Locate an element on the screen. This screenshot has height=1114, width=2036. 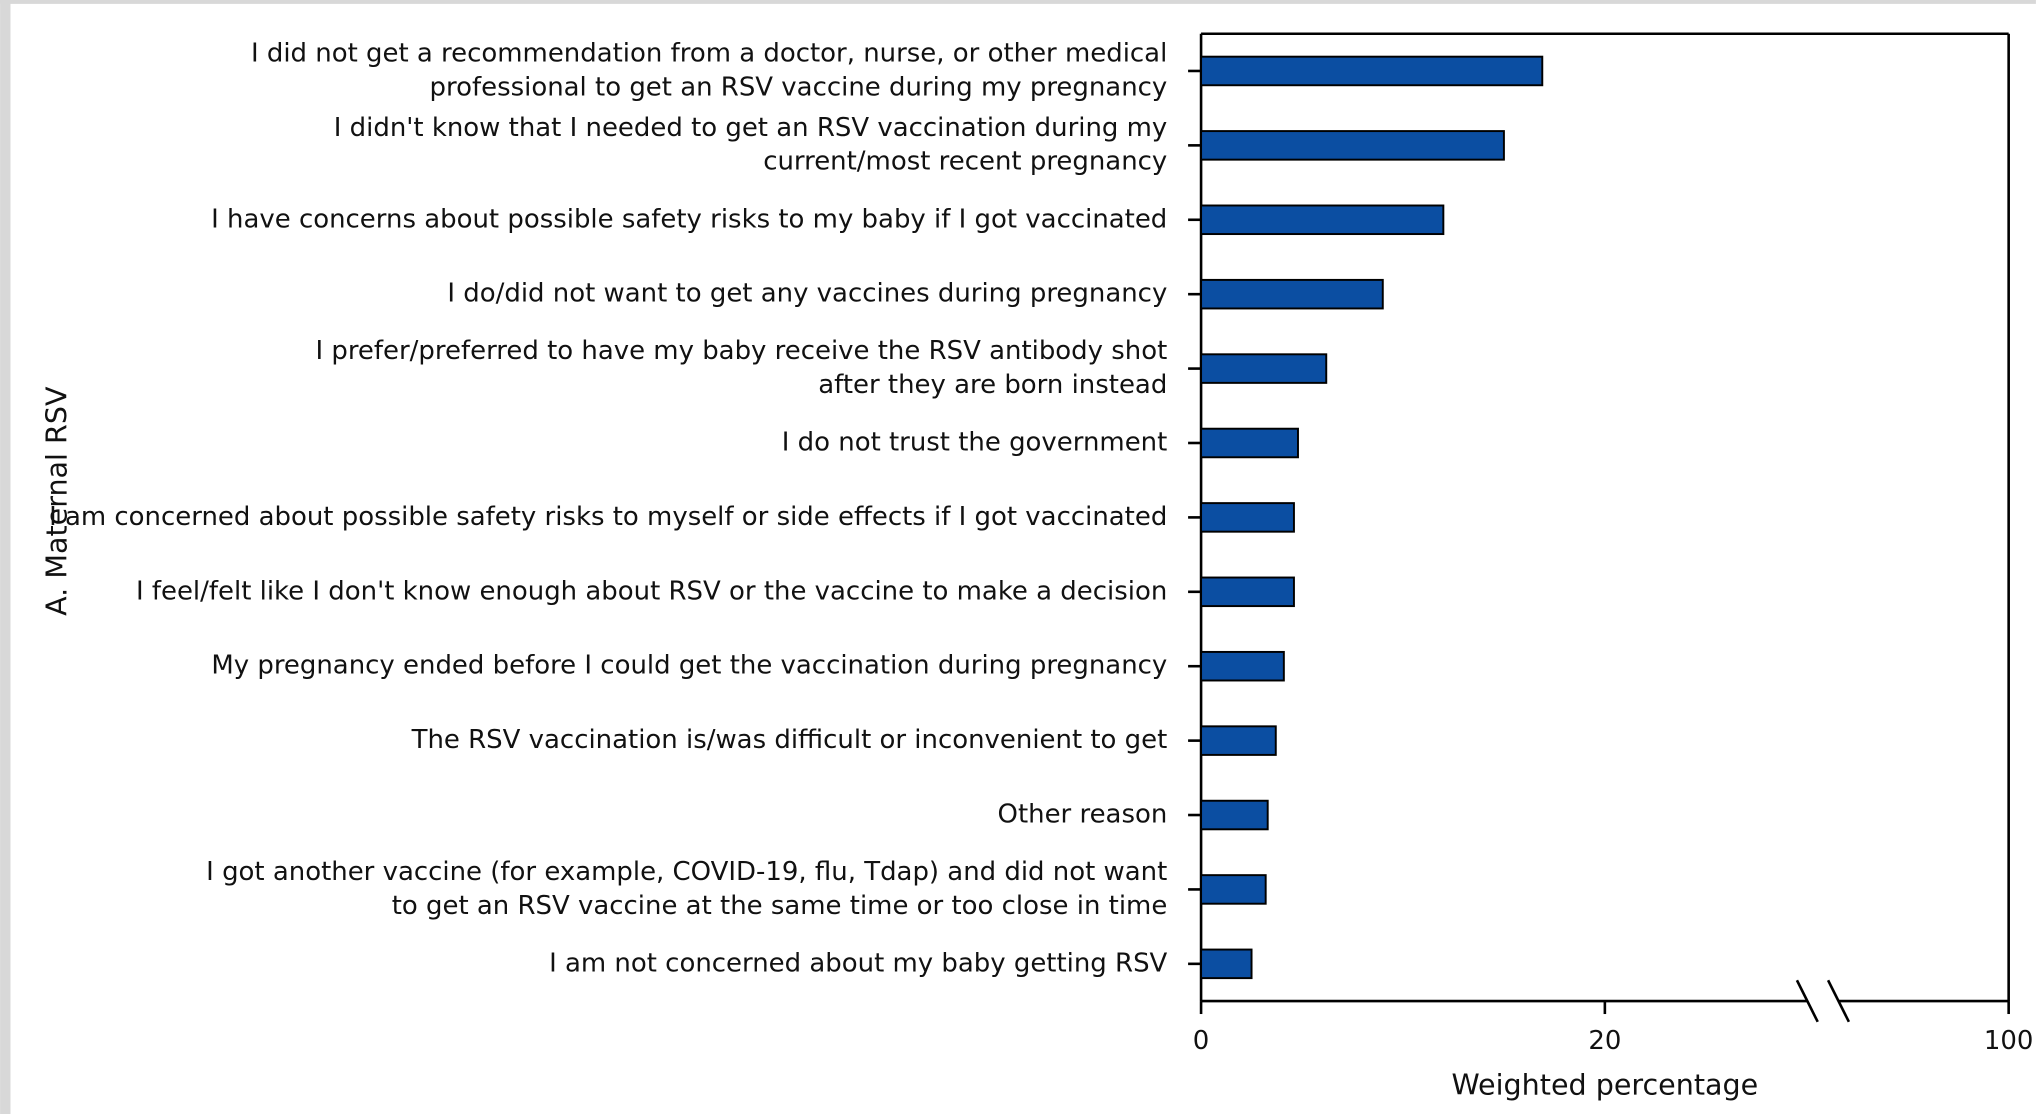
y-tick-label: after they are born instead is located at coordinates (992, 385).